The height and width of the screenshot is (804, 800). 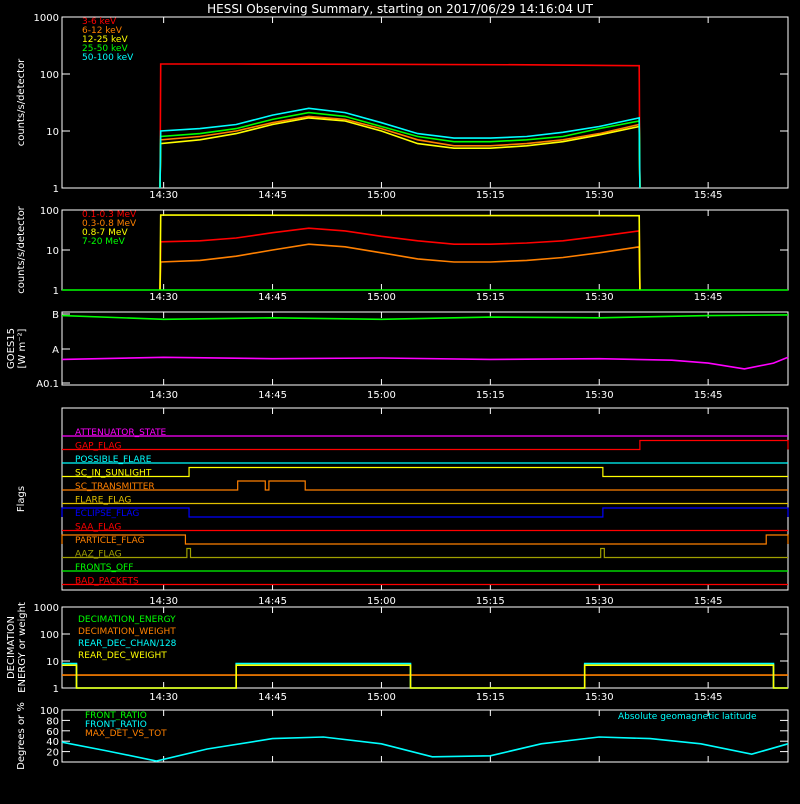 I want to click on flag-label: ECLIPSE_FLAG, so click(x=107, y=514).